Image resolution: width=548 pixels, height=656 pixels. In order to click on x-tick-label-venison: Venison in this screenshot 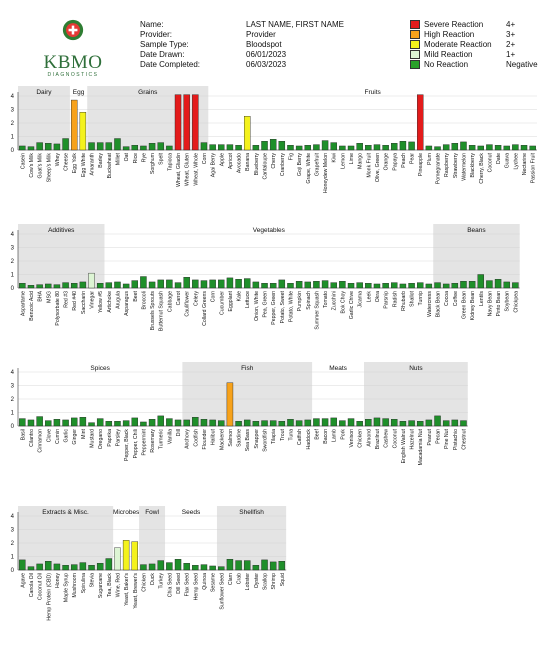, I will do `click(352, 438)`.